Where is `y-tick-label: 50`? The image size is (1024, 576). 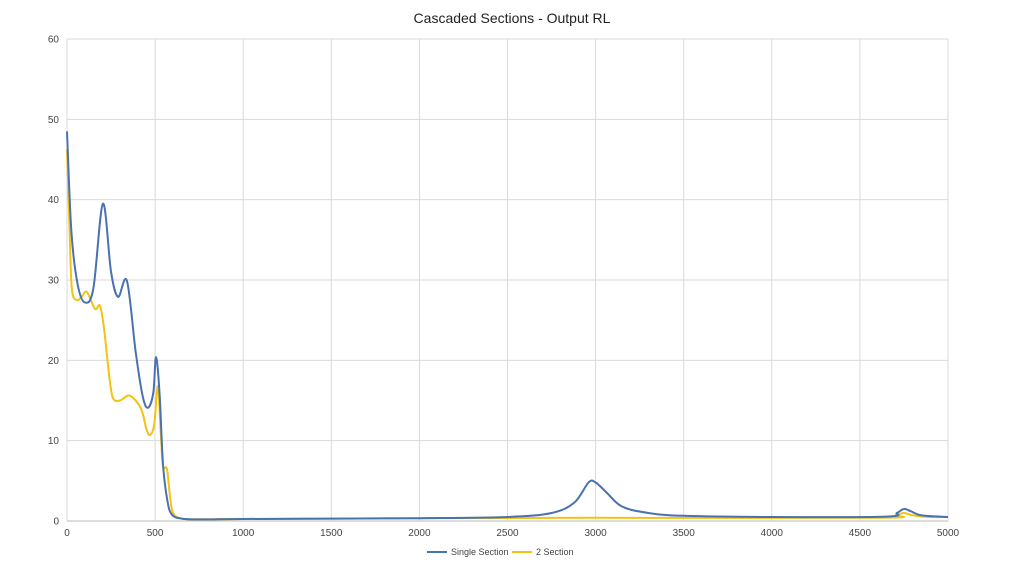
y-tick-label: 50 is located at coordinates (54, 120).